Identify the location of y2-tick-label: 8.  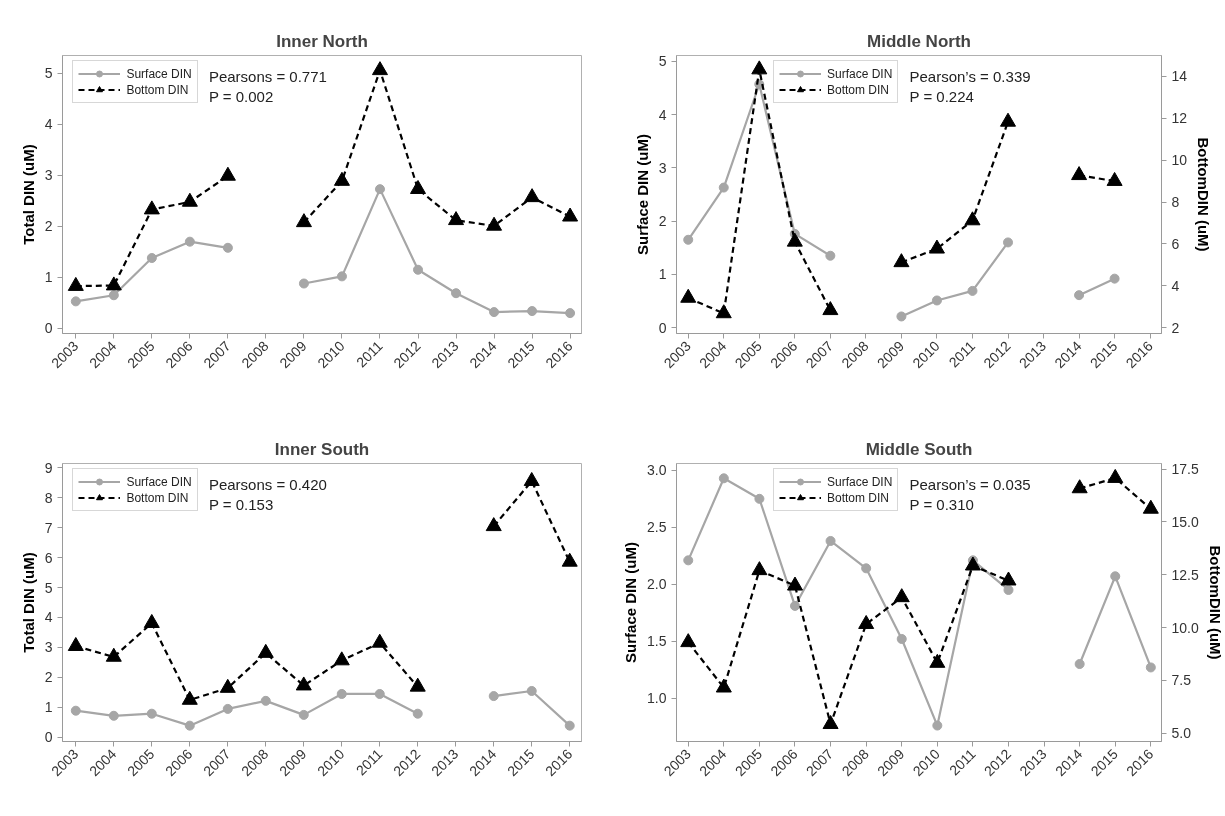
(1175, 202).